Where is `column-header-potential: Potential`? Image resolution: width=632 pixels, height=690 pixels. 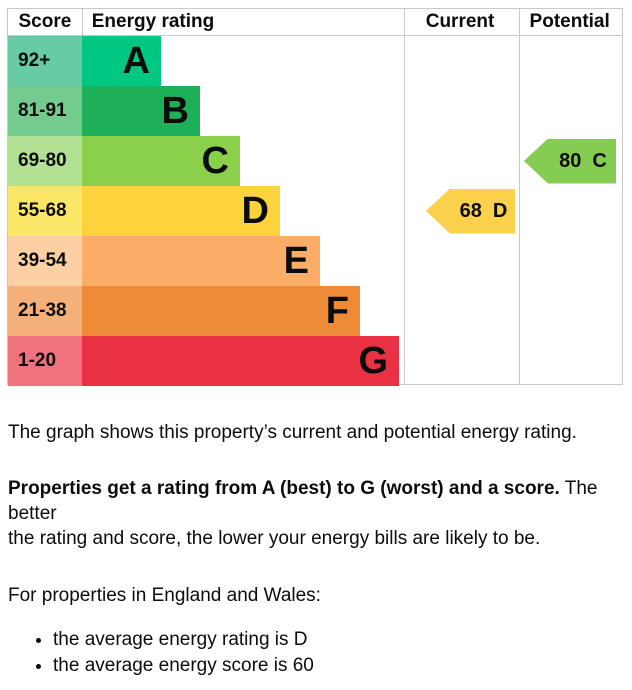
column-header-potential: Potential is located at coordinates (569, 21).